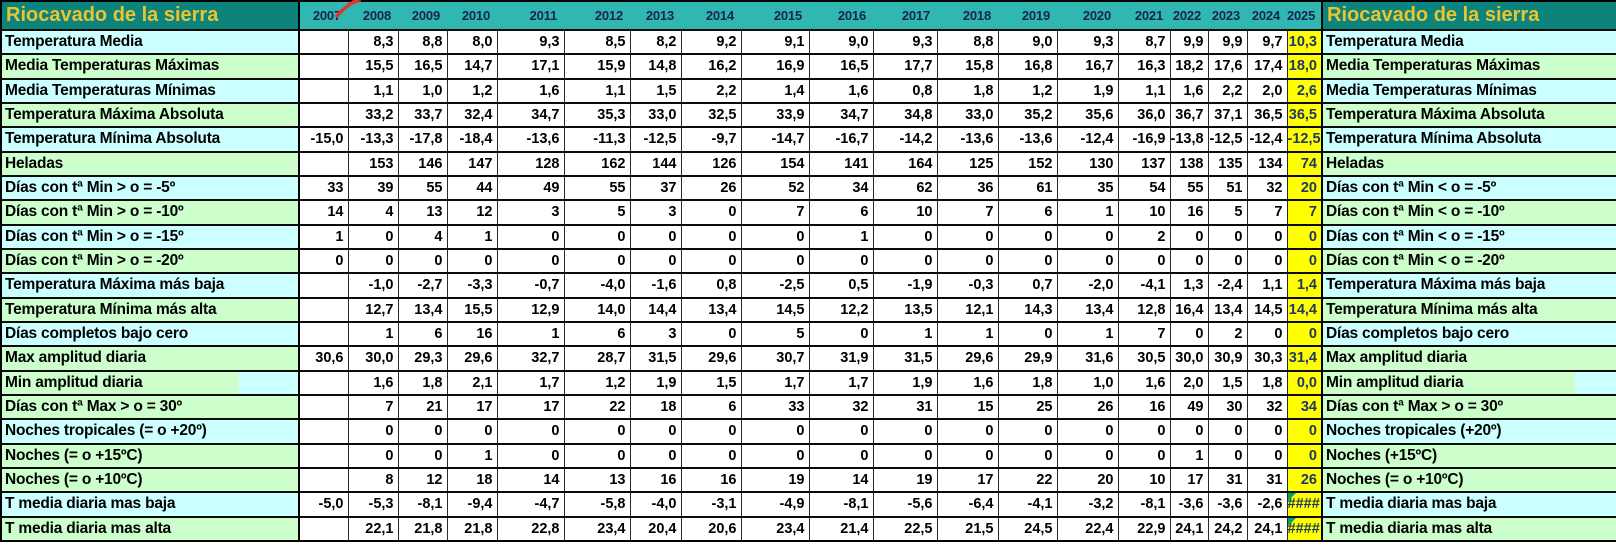  I want to click on data-cell: 30,3, so click(1266, 358).